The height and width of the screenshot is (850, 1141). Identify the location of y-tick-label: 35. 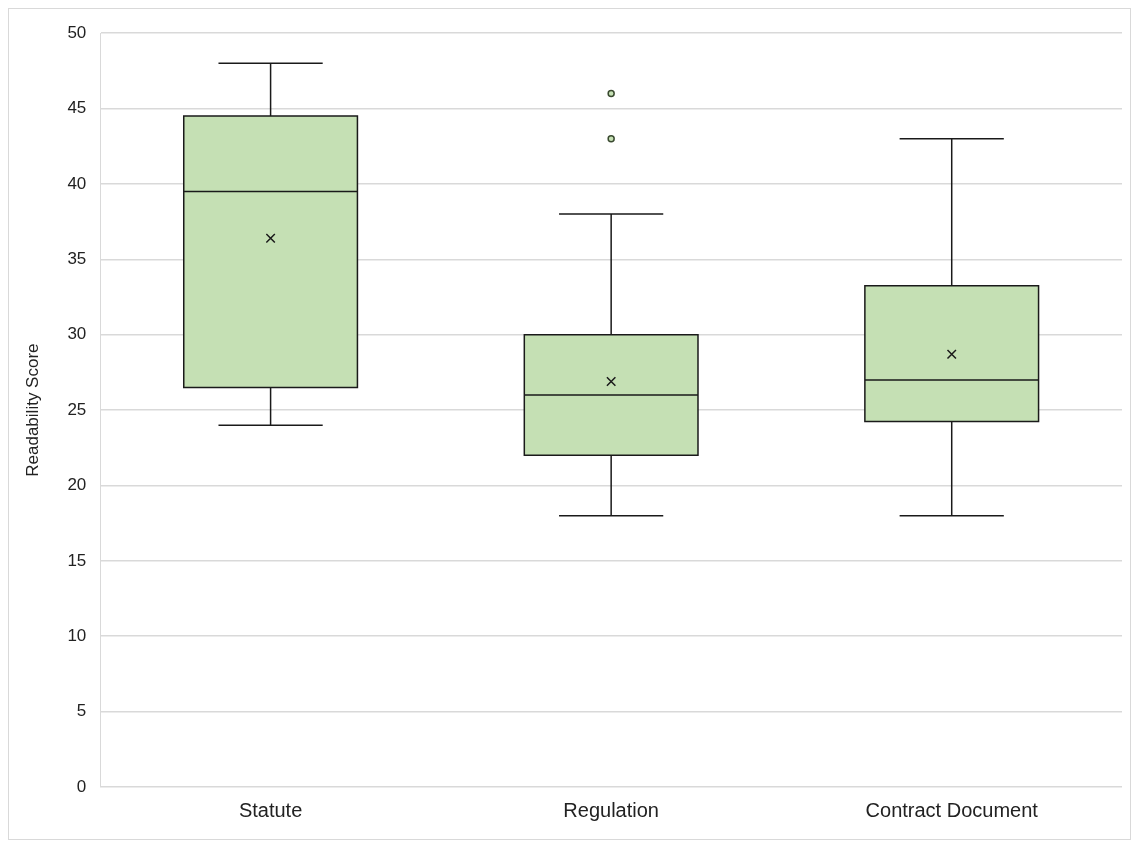
(77, 259).